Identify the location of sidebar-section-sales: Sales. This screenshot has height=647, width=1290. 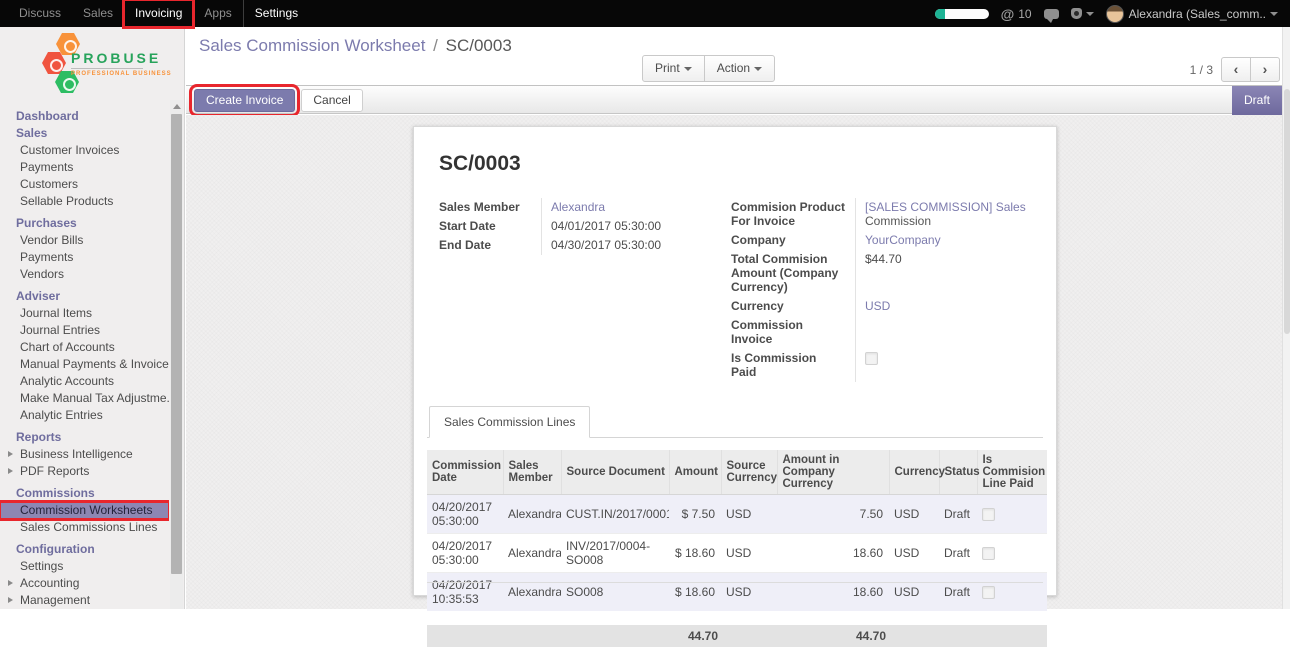
(32, 133).